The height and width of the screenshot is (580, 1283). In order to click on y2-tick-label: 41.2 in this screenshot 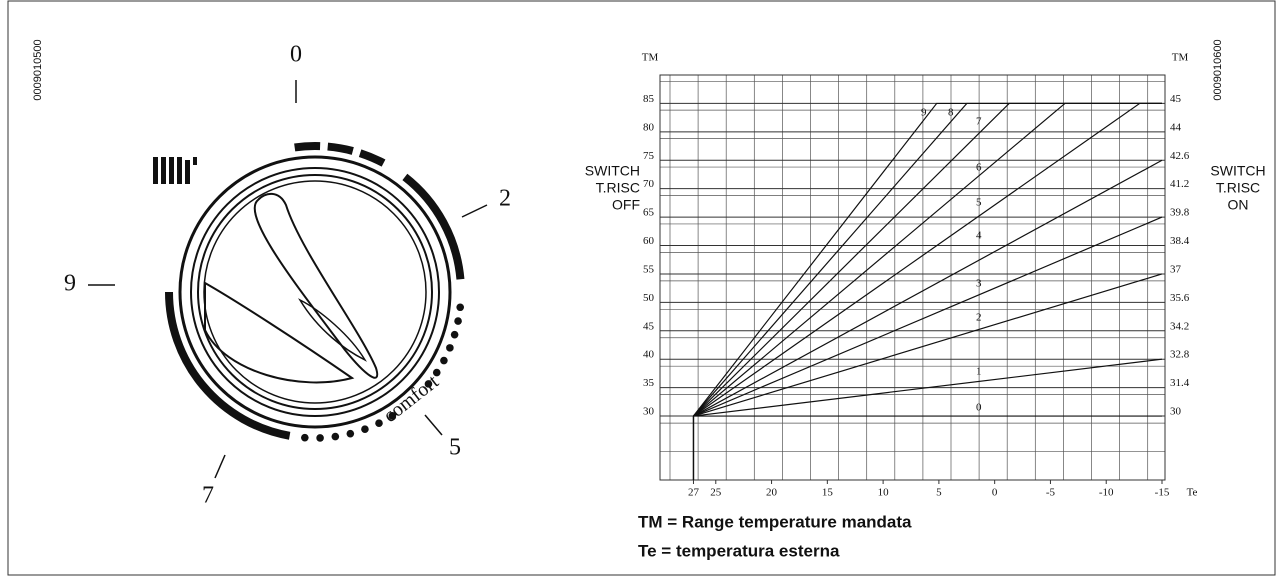, I will do `click(1179, 184)`.